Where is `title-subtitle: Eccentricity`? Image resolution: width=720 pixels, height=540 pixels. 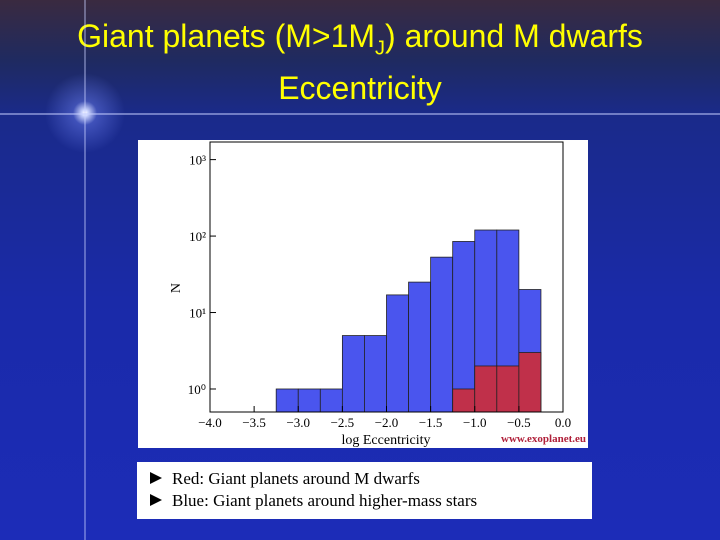
title-subtitle: Eccentricity is located at coordinates (360, 88).